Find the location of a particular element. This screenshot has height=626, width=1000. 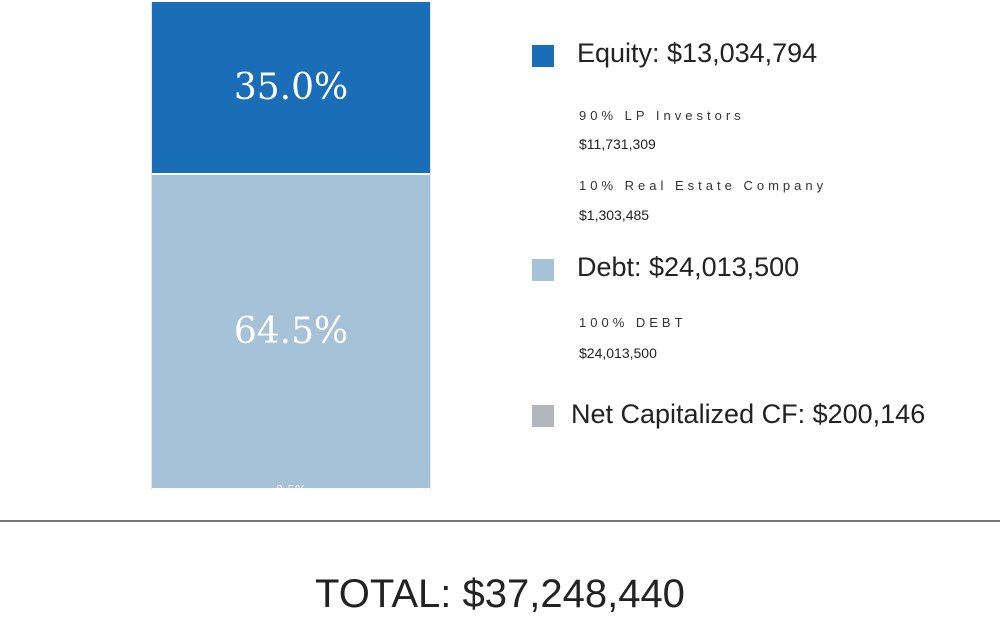

bar-segment-net-cf: 0.5% is located at coordinates (291, 490).